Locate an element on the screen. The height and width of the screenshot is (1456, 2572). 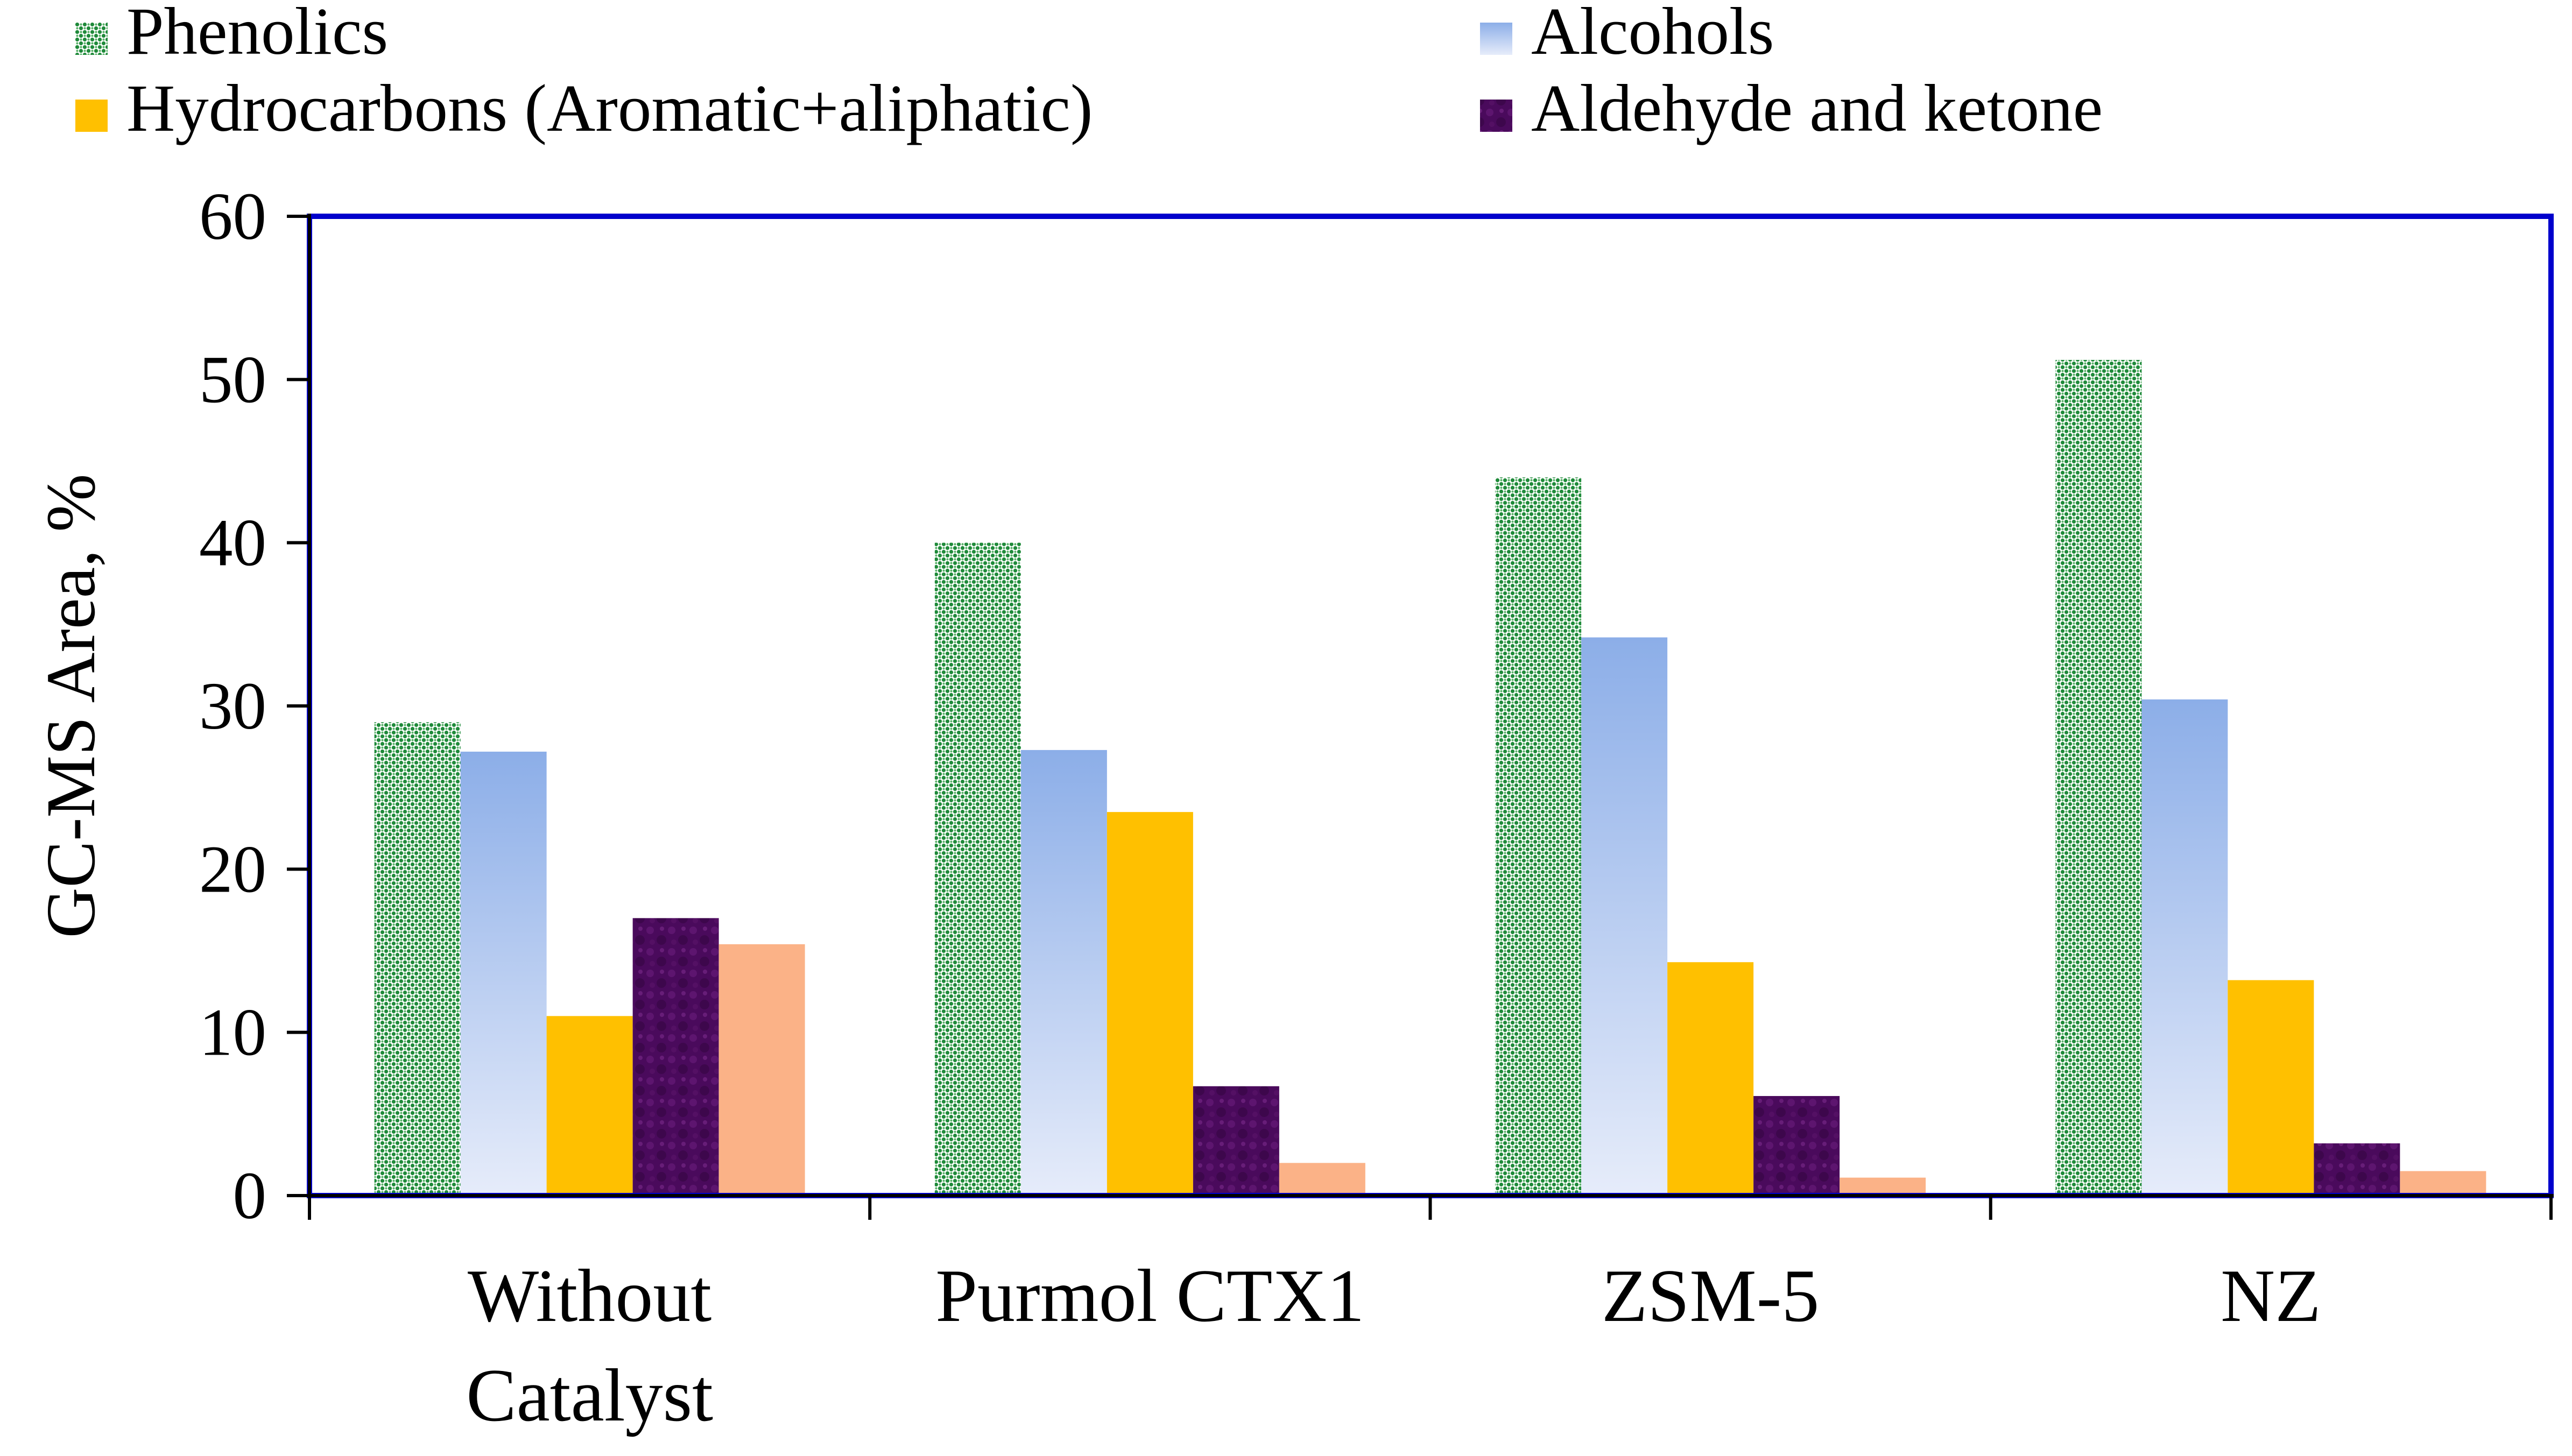
y-tick-label: 10 is located at coordinates (232, 1033).